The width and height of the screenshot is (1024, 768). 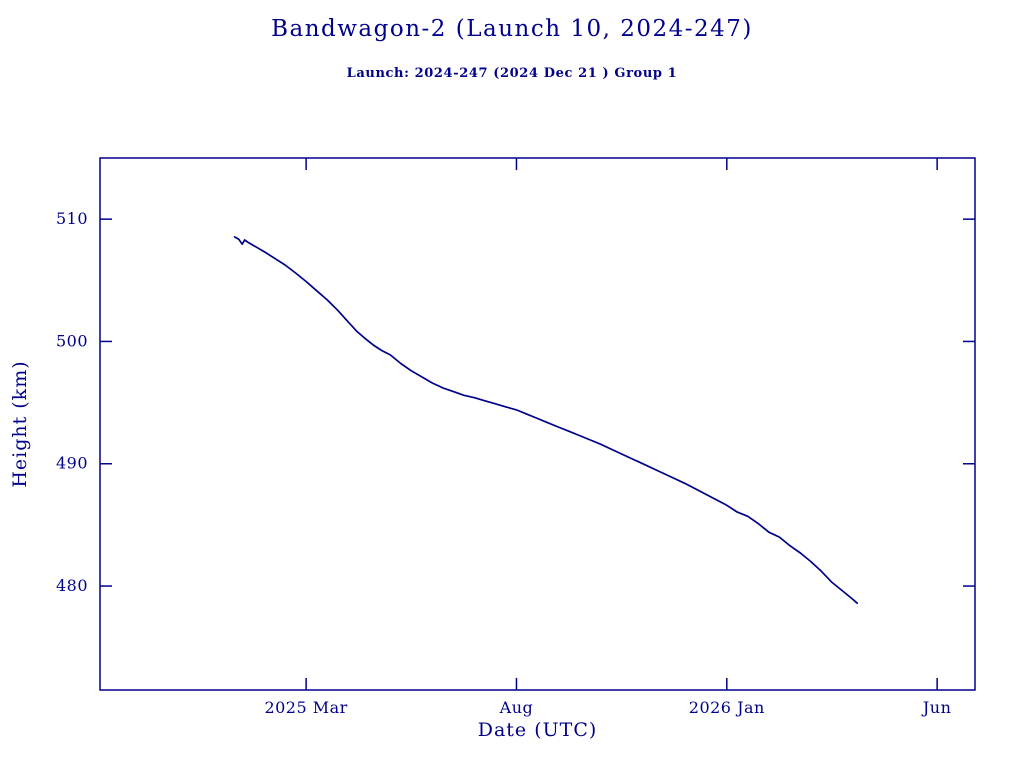 I want to click on chart-subtitle: Launch: 2024-247 (2024 Dec 21 ) Group 1, so click(x=512, y=73).